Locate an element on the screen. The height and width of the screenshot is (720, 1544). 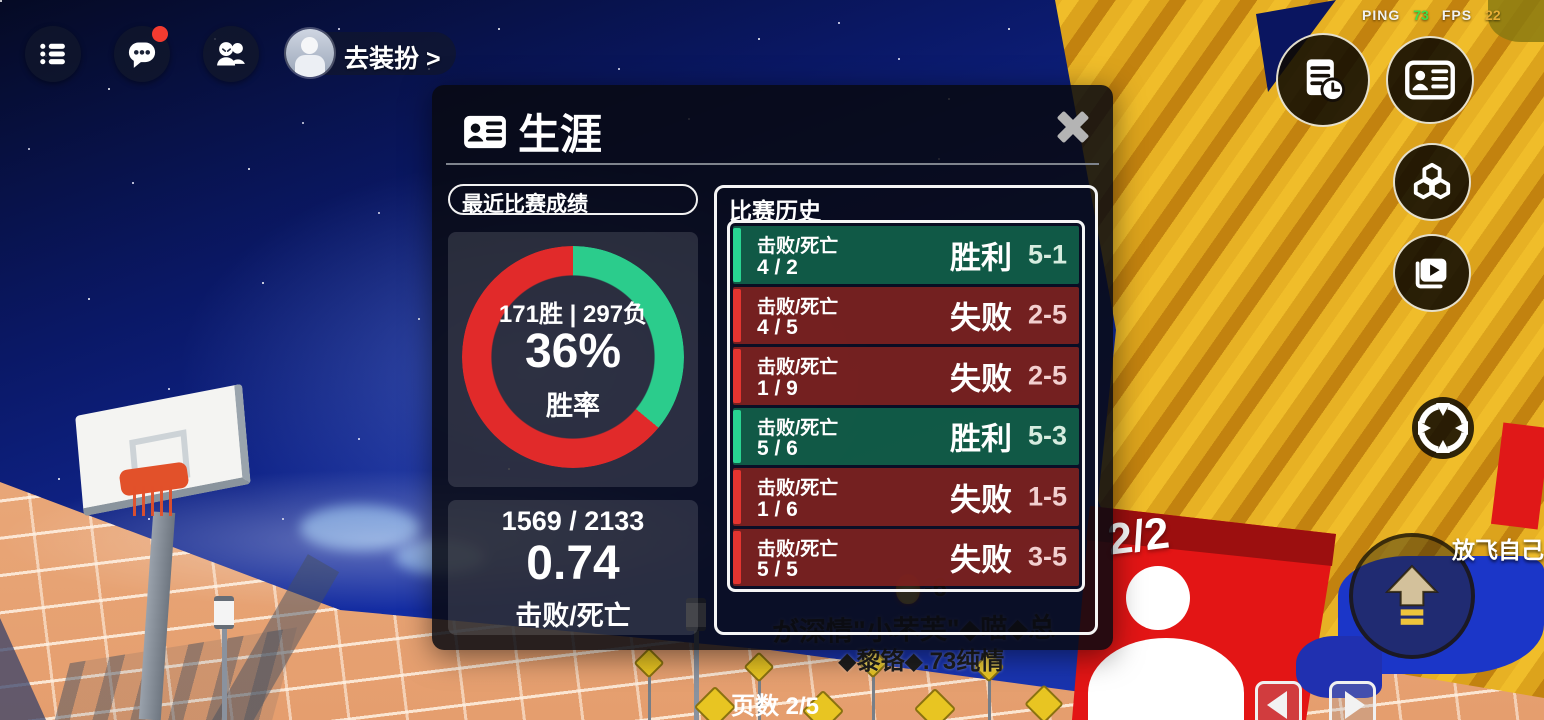
match-record-button is located at coordinates (1323, 80).